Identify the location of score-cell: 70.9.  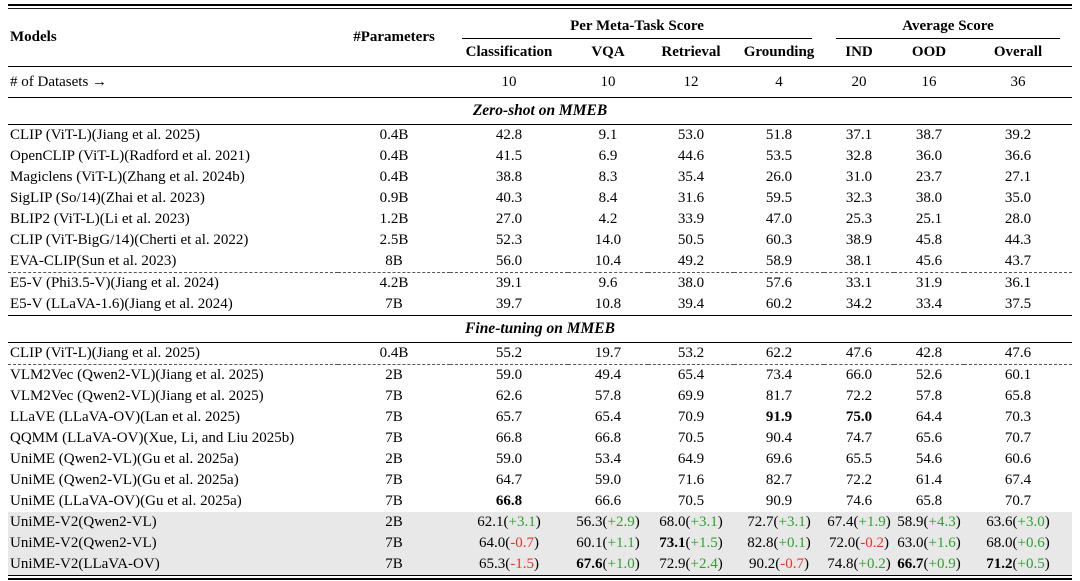
(691, 417).